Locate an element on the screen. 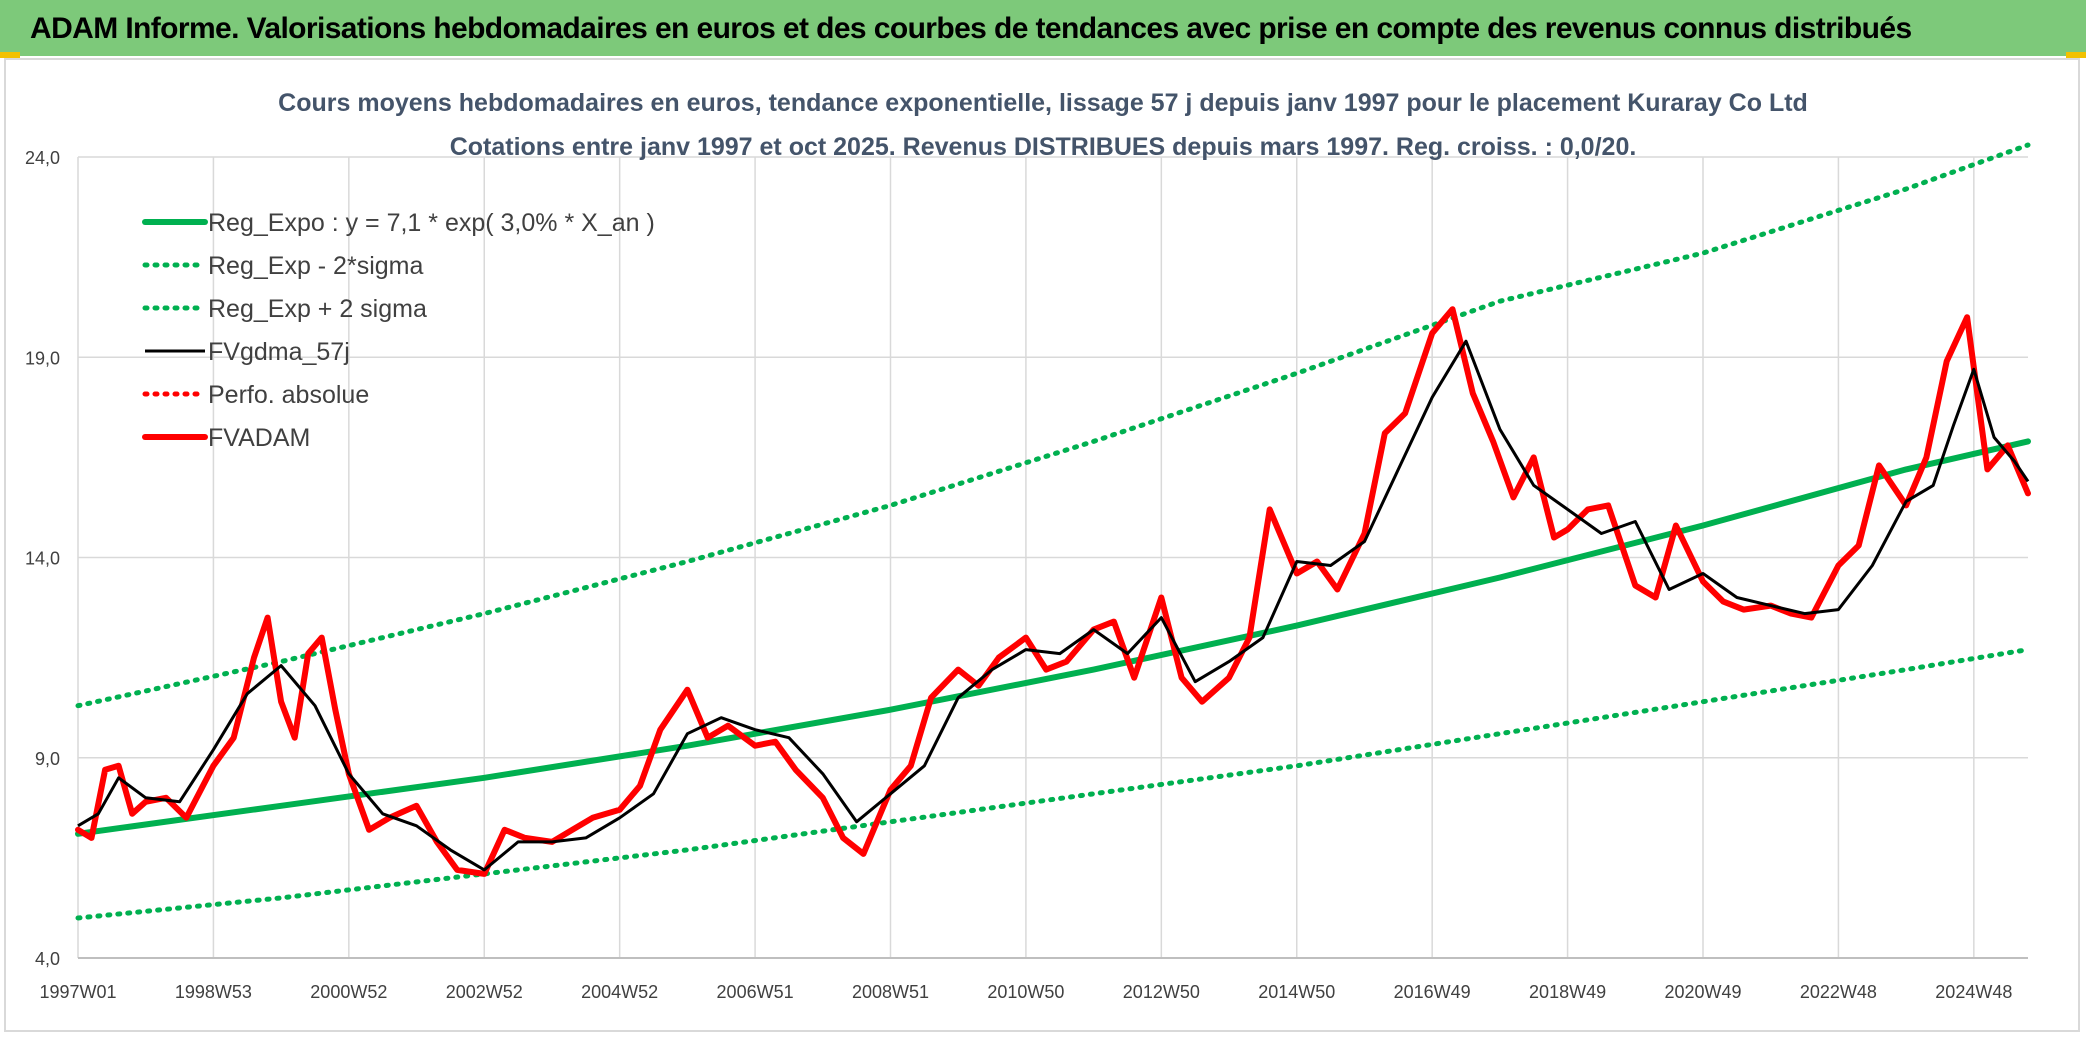 The width and height of the screenshot is (2086, 1037). y-tick-label: 24,0 is located at coordinates (42, 158).